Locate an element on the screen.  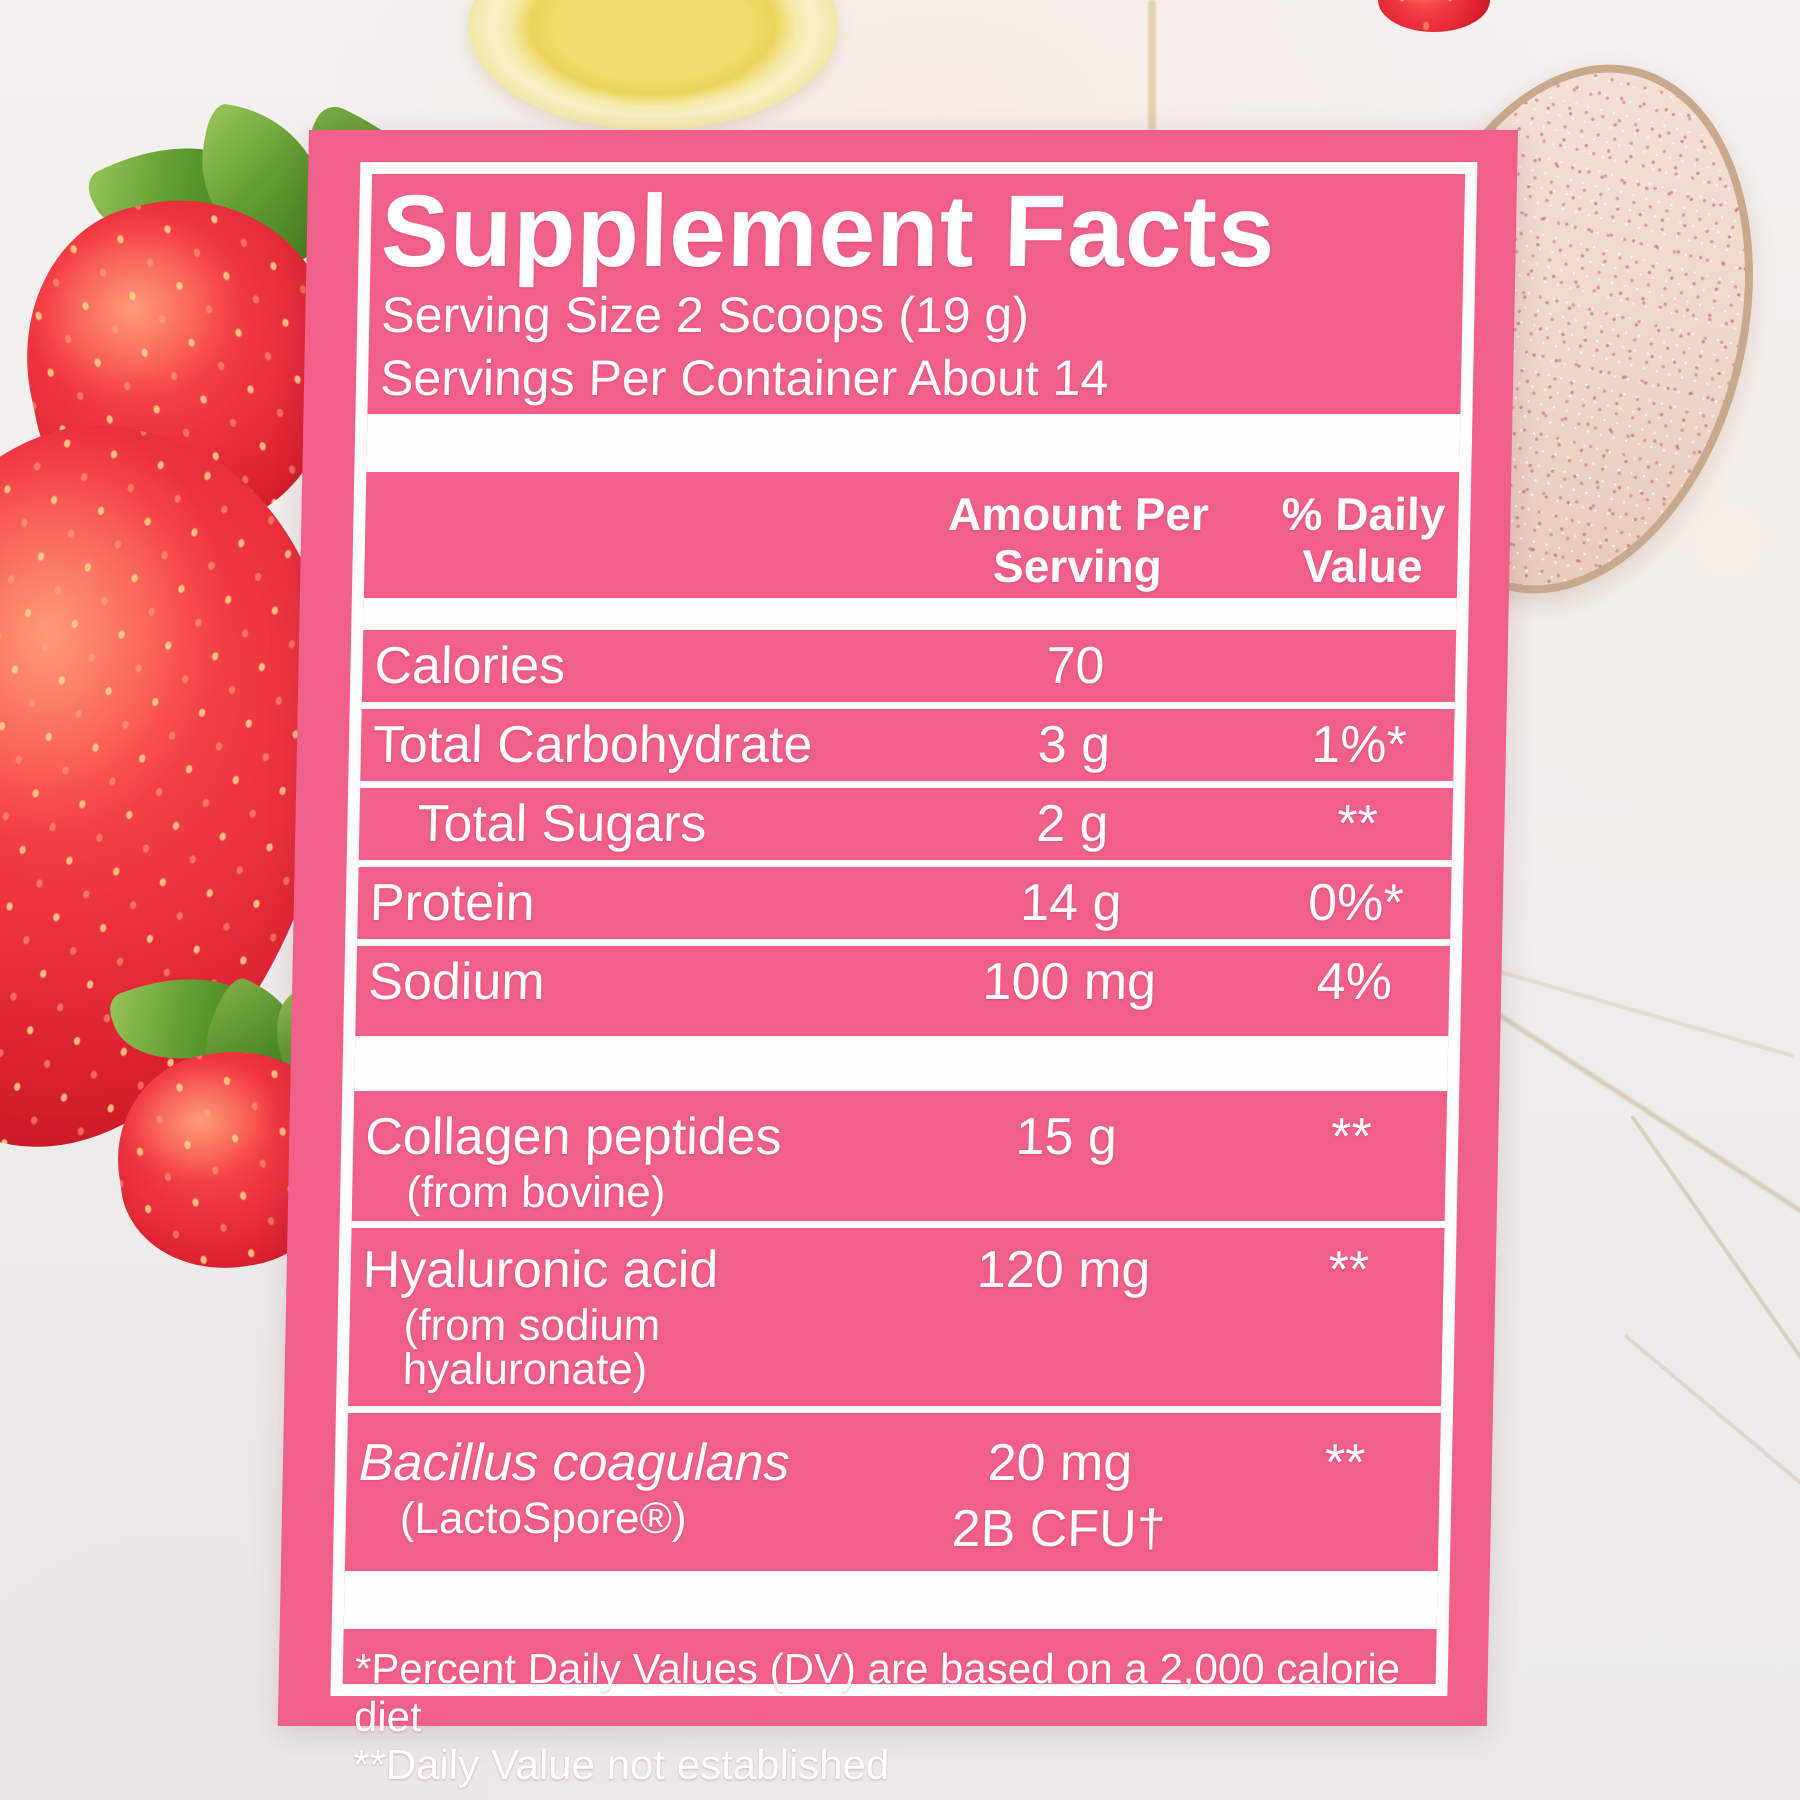
table-row: Total Sugars 2 g ** is located at coordinates (906, 824).